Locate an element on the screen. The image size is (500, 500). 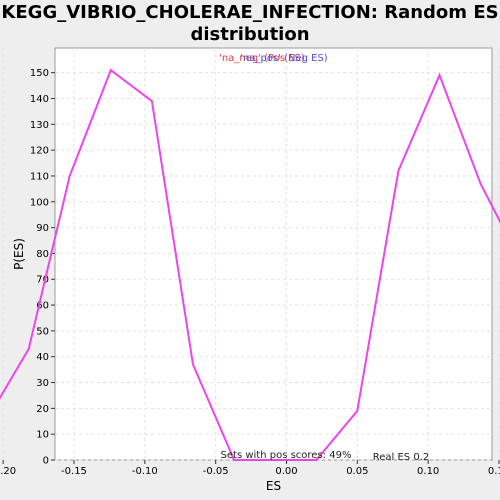
y-tick-label: 140 is located at coordinates (39, 99).